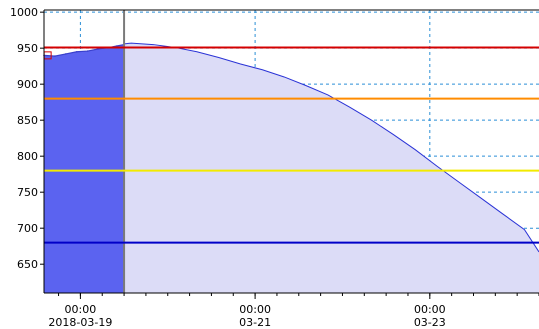  Describe the element at coordinates (255, 309) in the screenshot. I see `x-tick-label-time-1: 00:00` at that location.